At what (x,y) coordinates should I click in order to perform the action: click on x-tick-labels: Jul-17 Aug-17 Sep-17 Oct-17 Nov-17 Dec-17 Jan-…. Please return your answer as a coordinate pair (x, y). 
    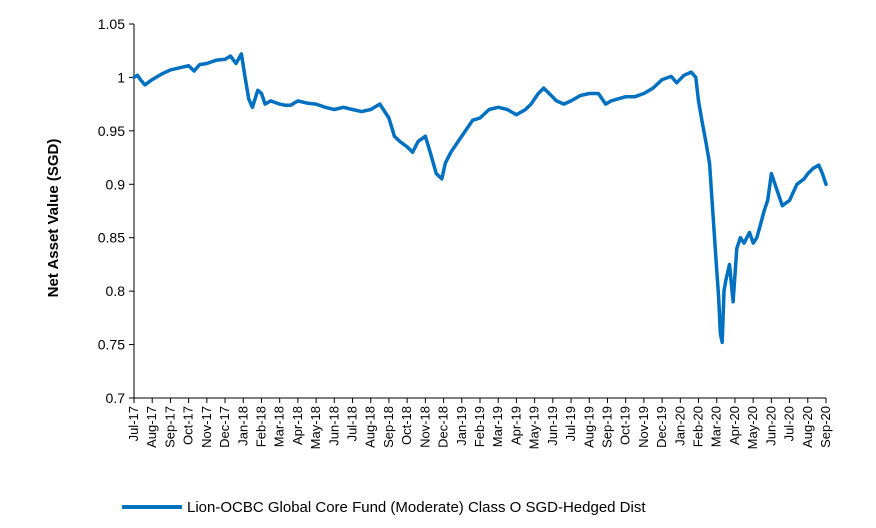
    Looking at the image, I should click on (479, 423).